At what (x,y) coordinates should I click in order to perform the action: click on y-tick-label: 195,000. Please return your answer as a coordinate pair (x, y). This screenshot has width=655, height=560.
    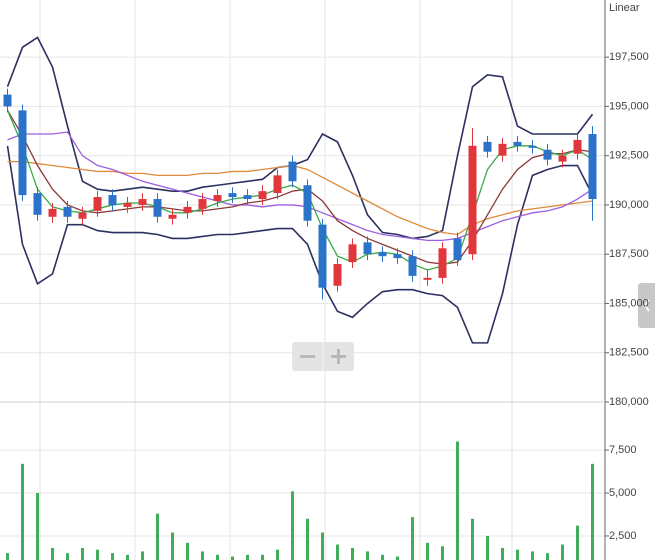
    Looking at the image, I should click on (629, 106).